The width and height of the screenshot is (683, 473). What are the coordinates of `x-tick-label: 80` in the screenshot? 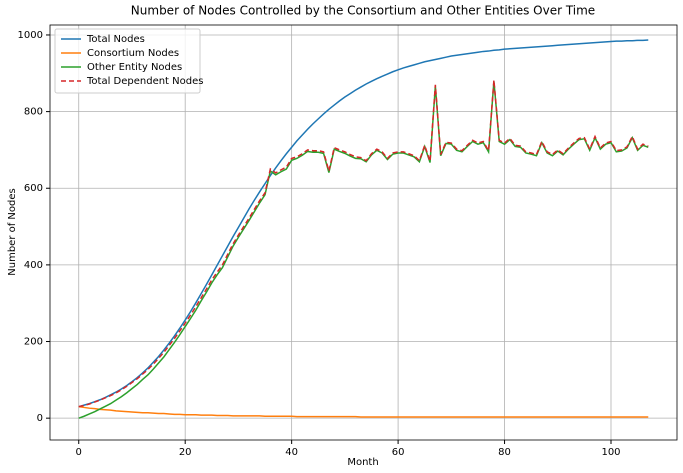 It's located at (504, 452).